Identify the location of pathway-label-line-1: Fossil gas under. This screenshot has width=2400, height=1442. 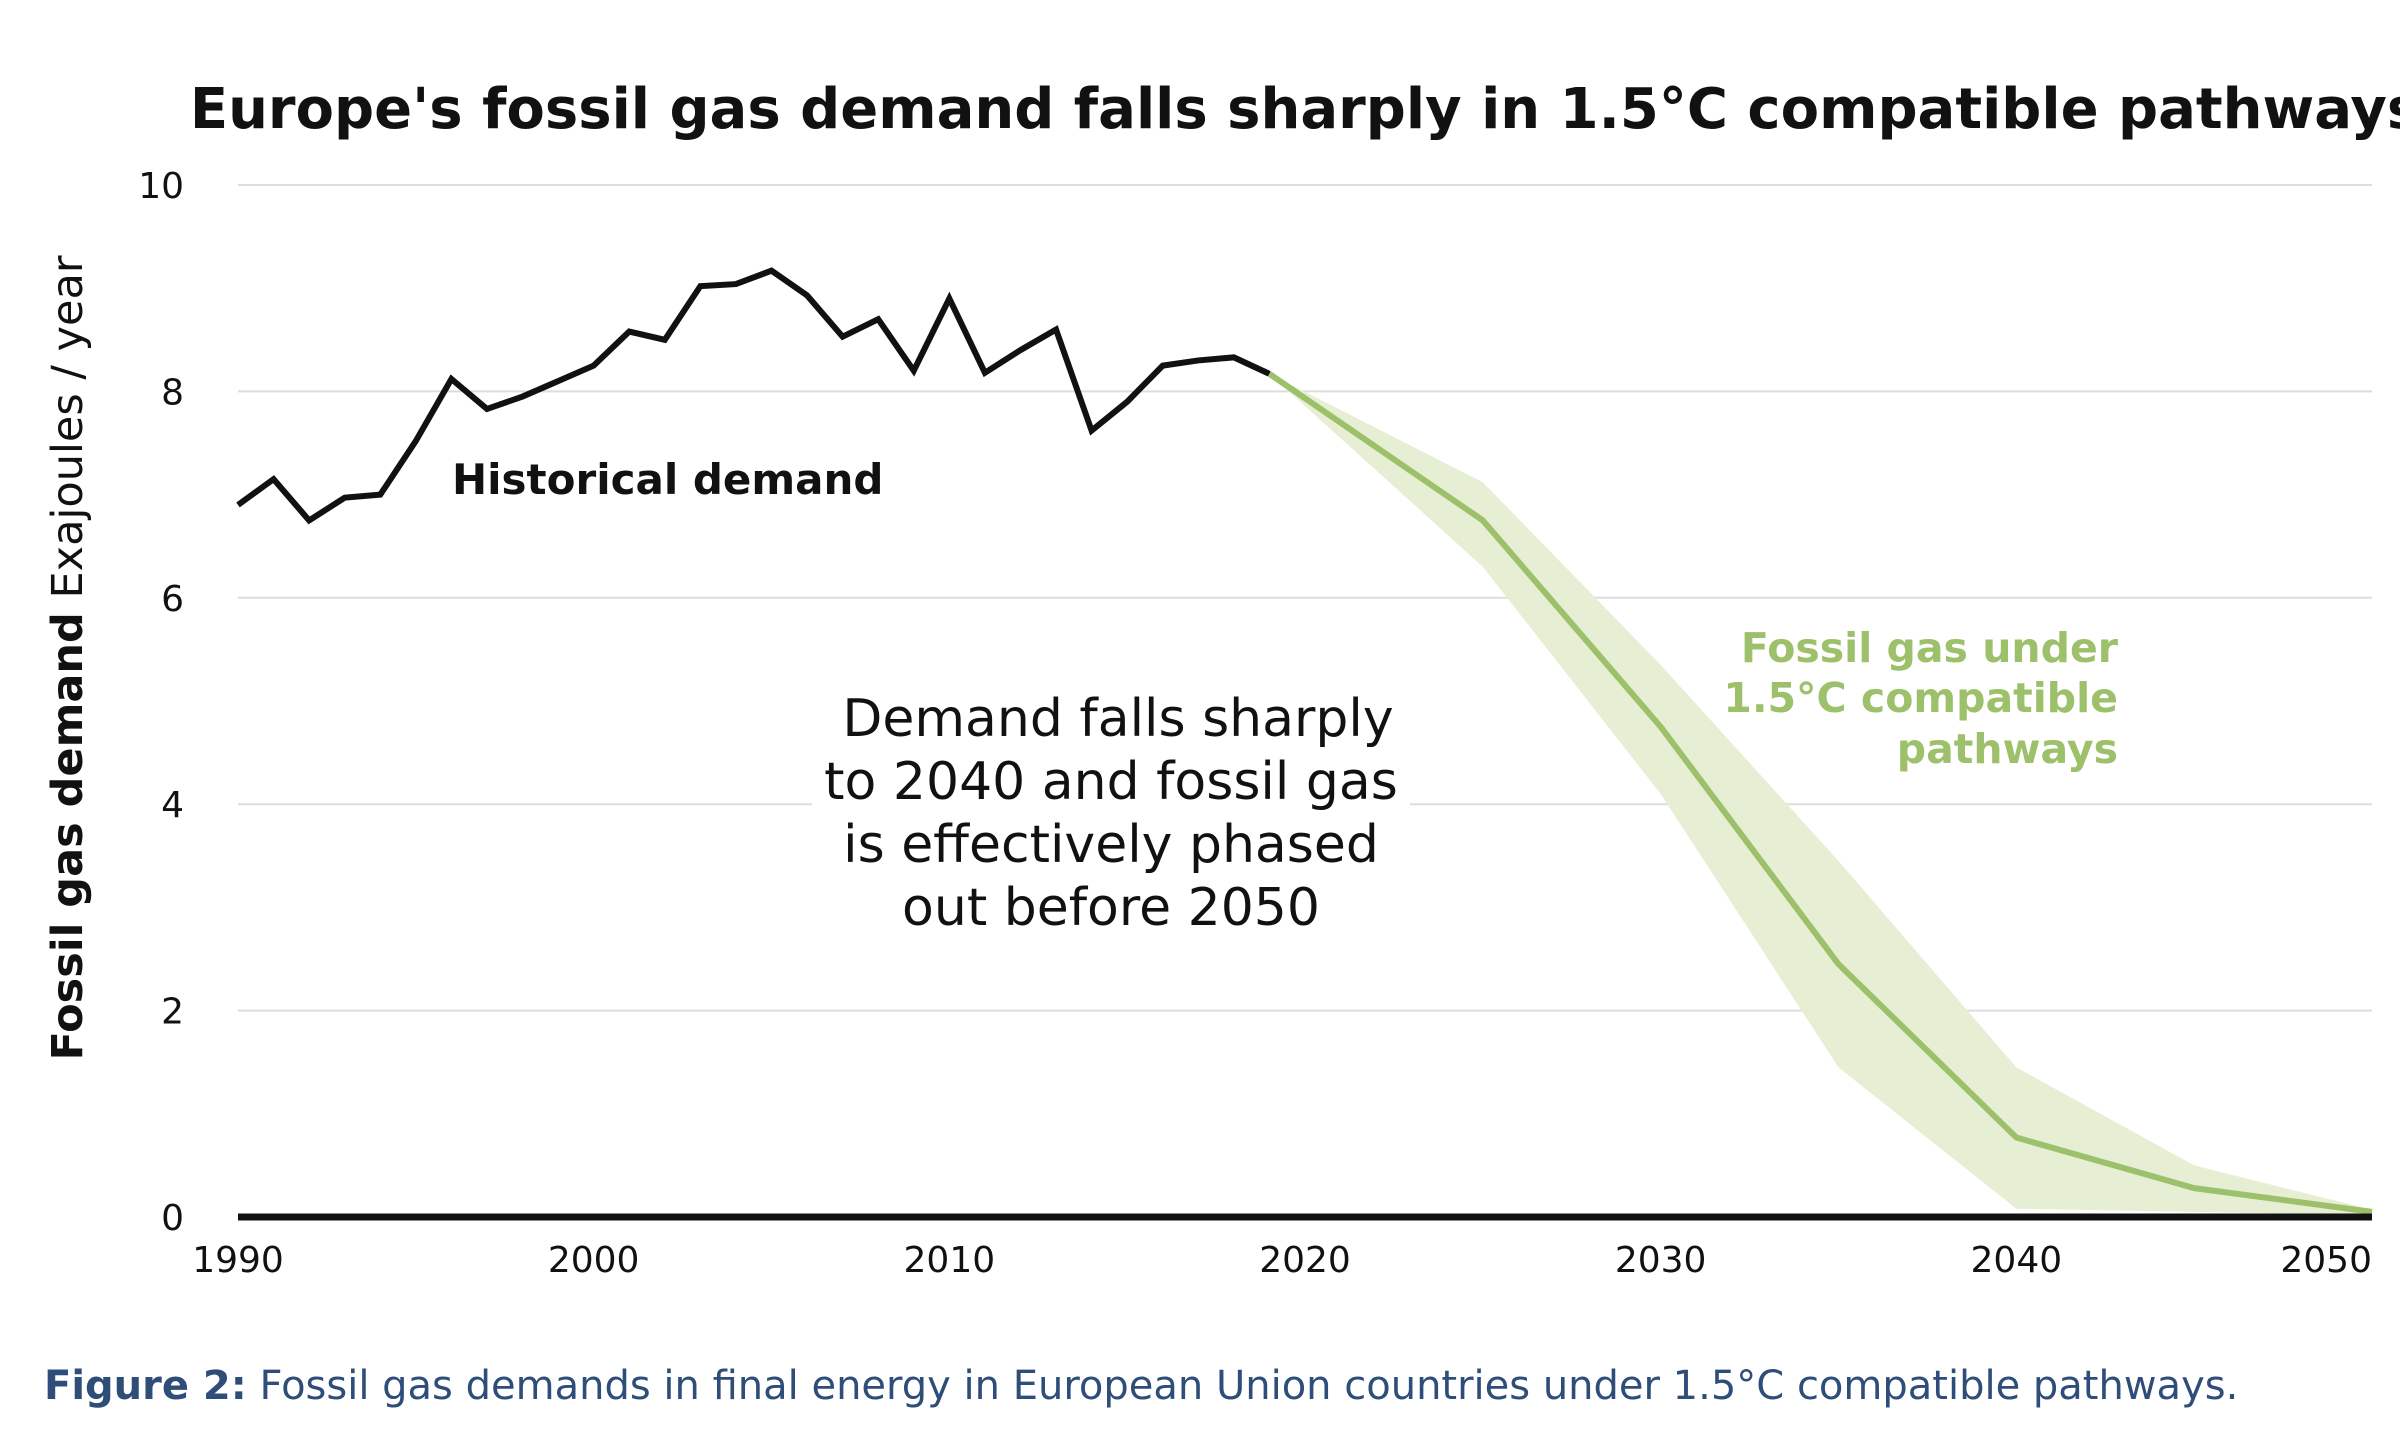
(1930, 648).